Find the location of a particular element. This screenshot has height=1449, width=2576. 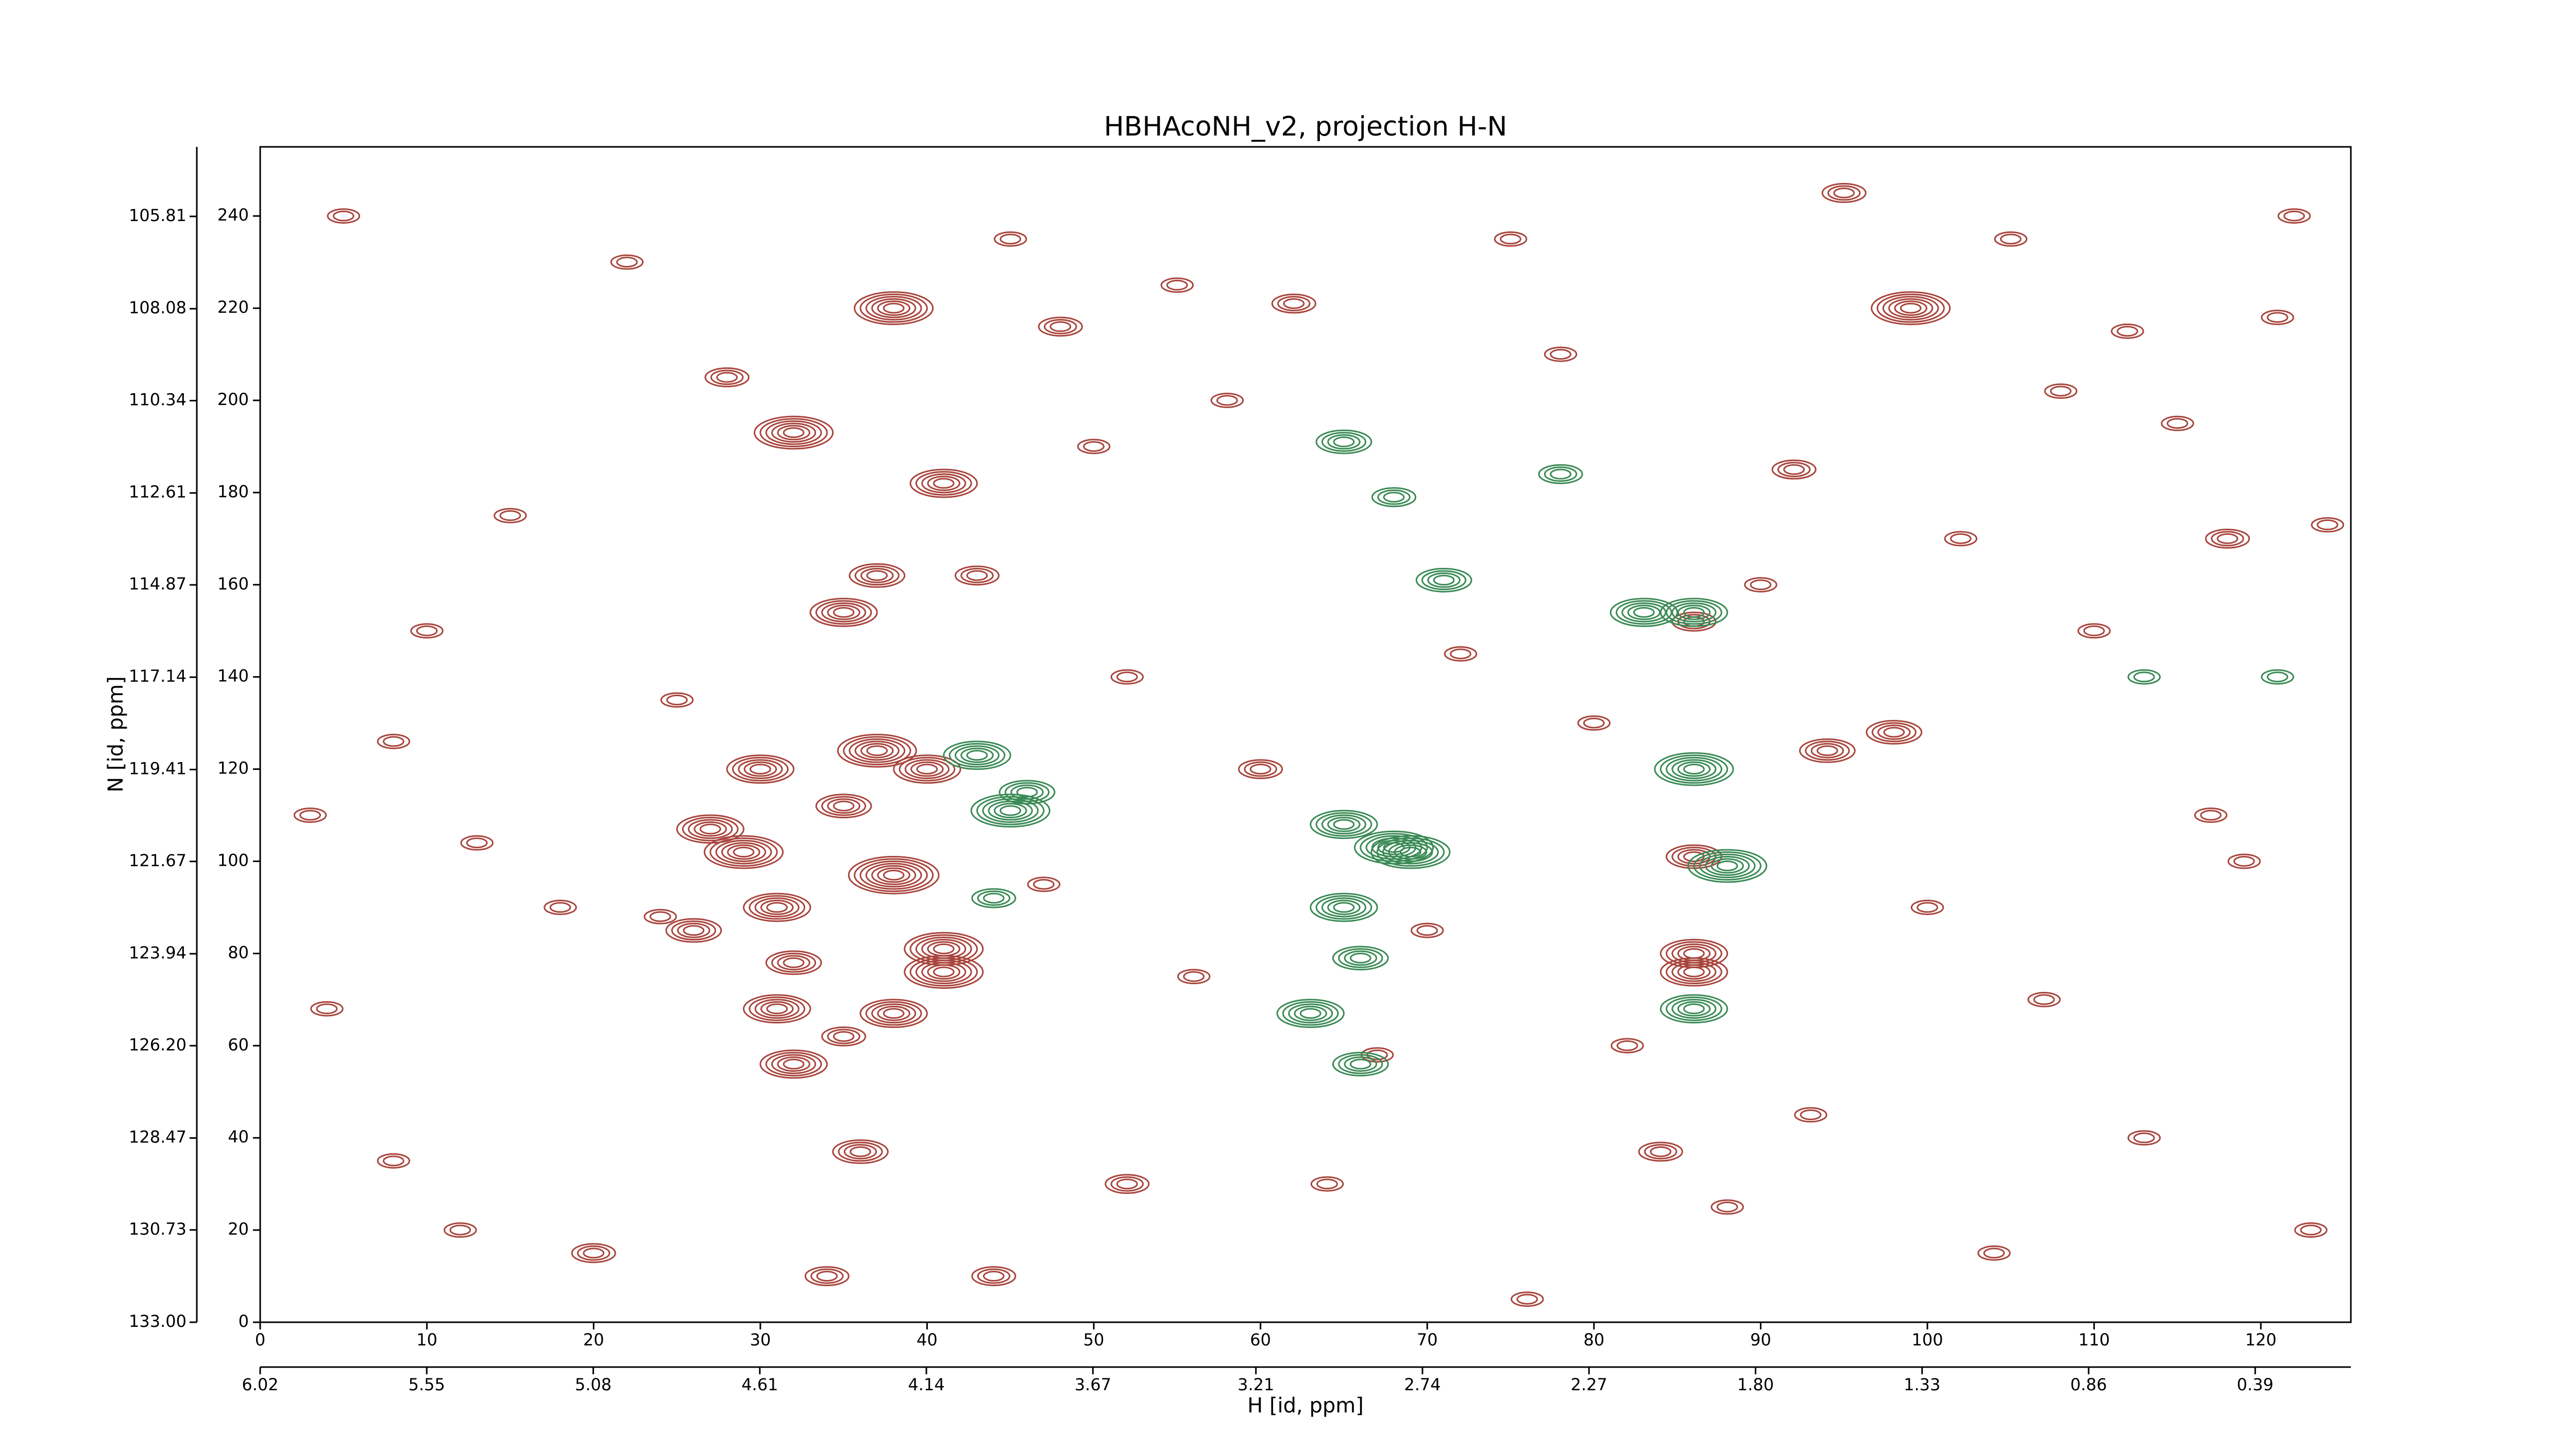

y-tick-label: 120 is located at coordinates (233, 768).